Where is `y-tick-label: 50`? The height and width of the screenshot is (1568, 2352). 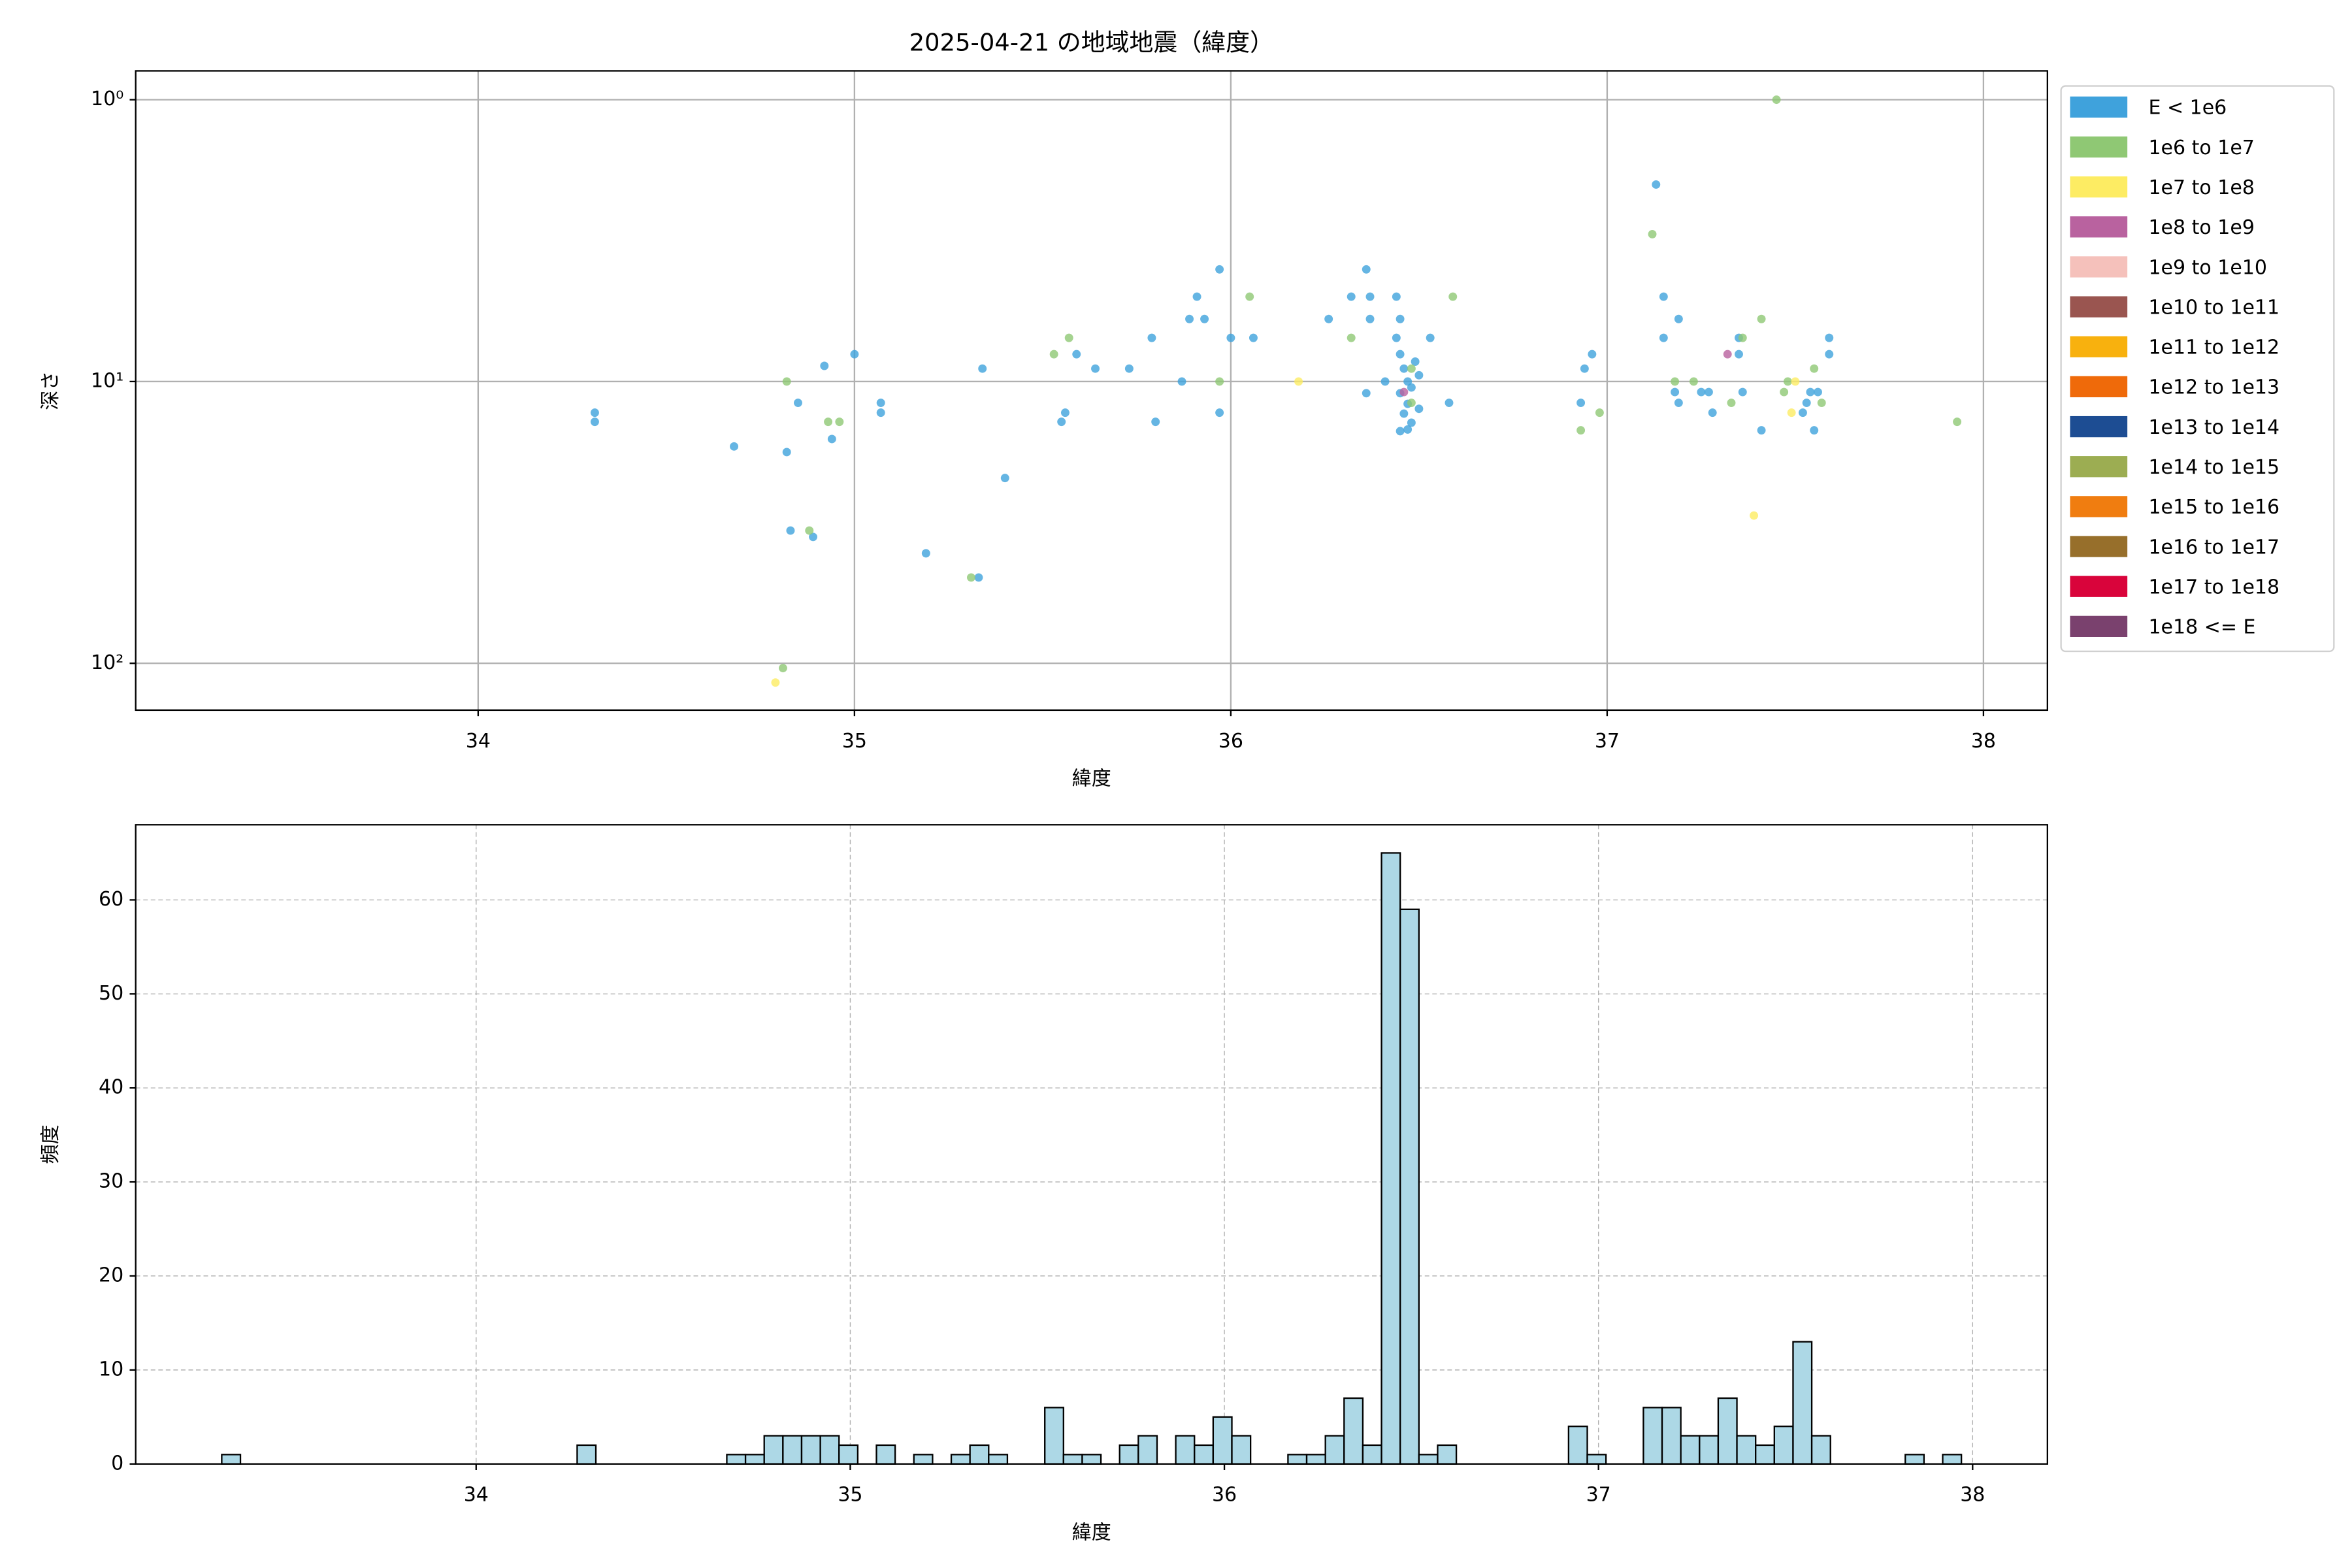
y-tick-label: 50 is located at coordinates (111, 993).